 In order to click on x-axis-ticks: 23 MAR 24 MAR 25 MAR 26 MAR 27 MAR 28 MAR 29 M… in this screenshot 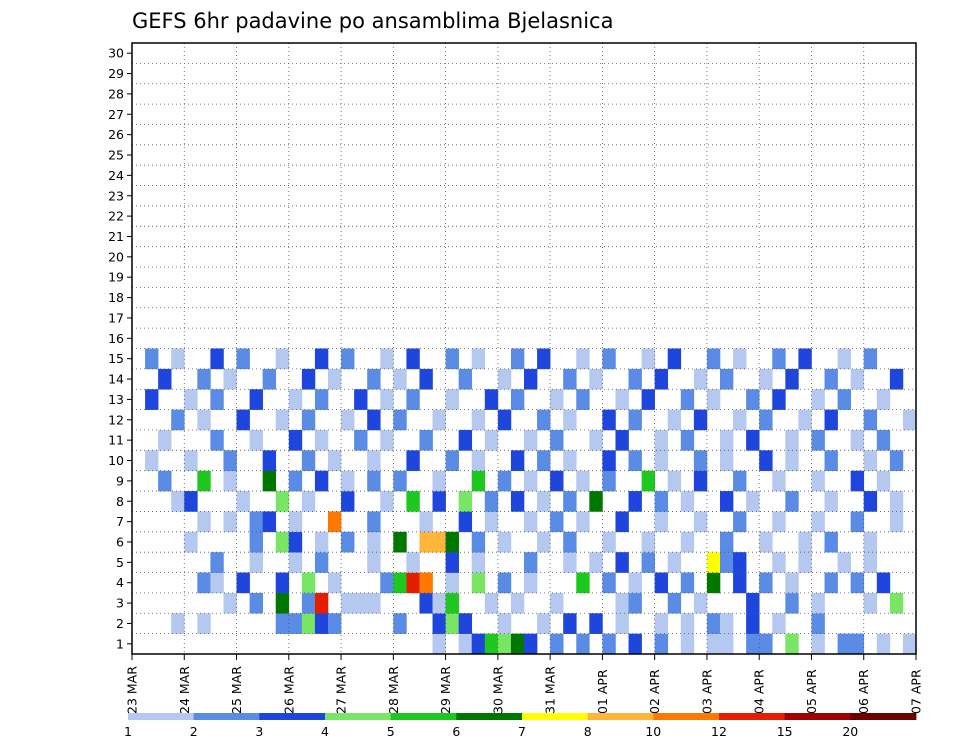, I will do `click(524, 684)`.